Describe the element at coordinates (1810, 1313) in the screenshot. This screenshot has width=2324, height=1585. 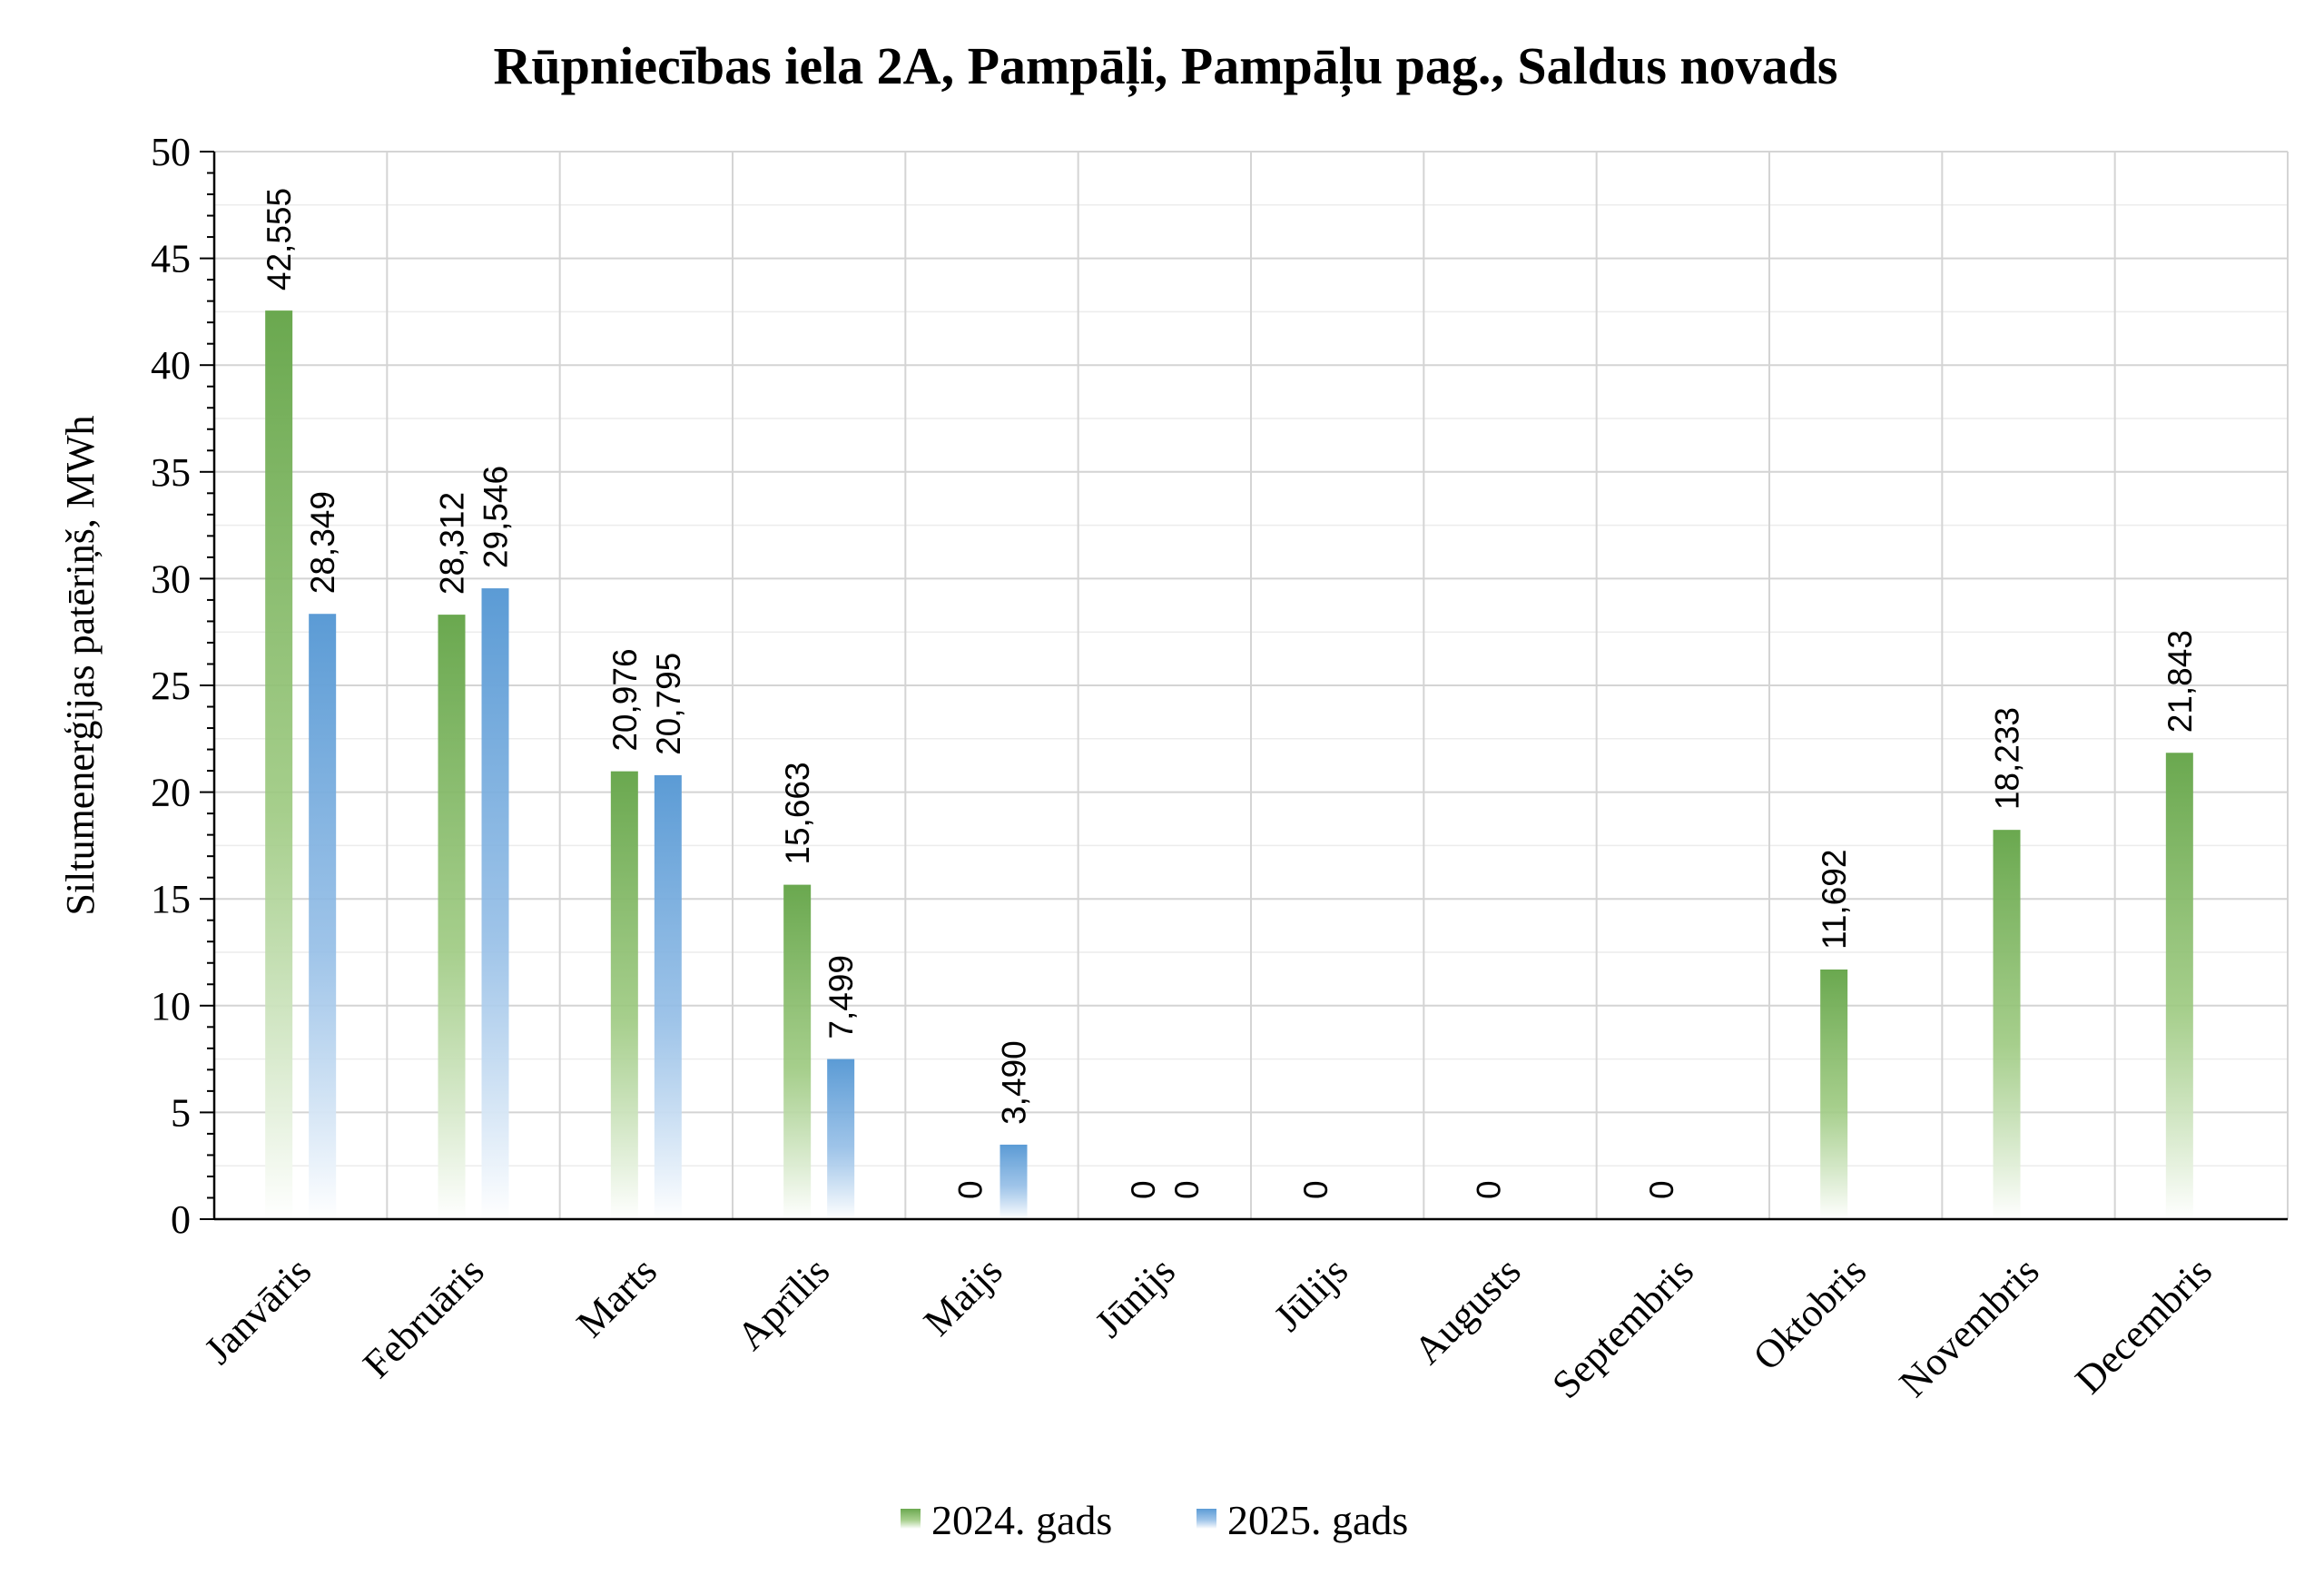
I see `x-tick-label: Oktobris` at that location.